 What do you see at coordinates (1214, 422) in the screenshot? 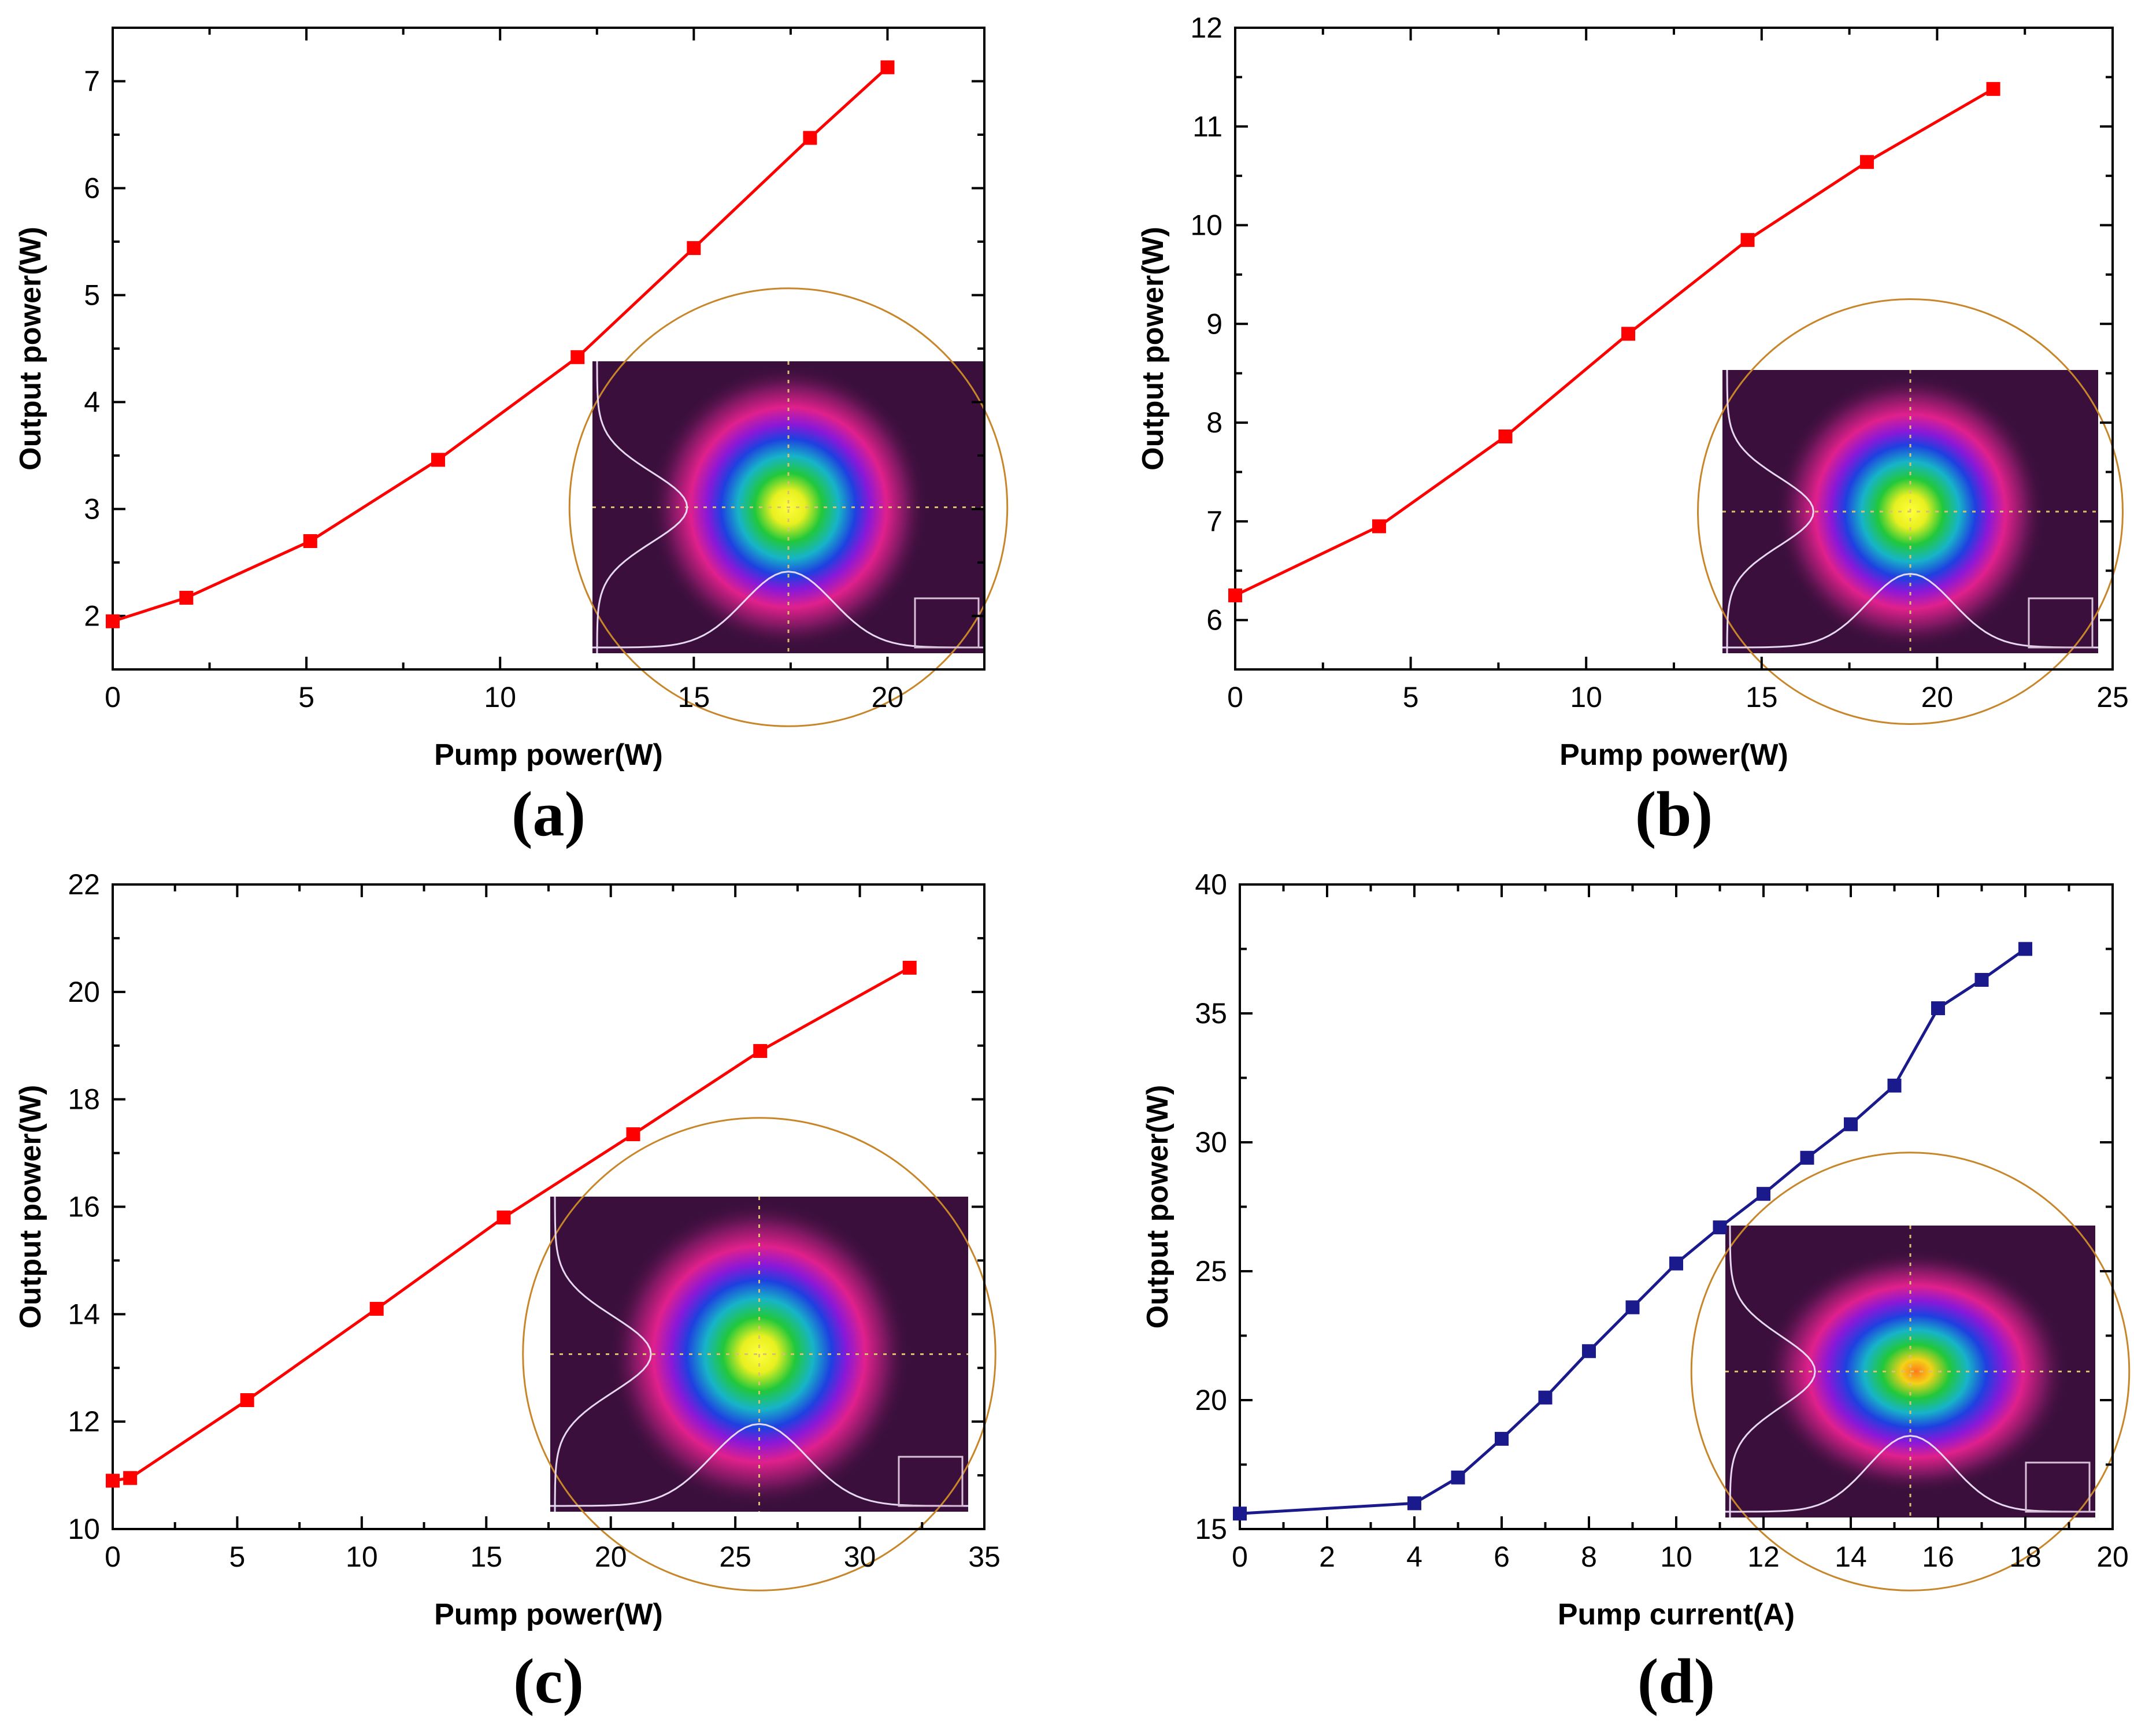
I see `y-tick-label: 8` at bounding box center [1214, 422].